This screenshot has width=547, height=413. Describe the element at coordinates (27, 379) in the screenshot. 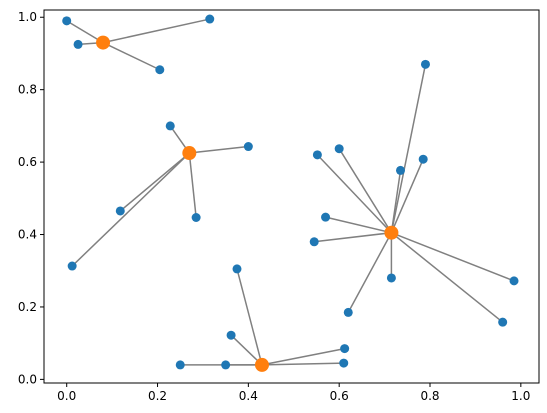

I see `y-tick-label: 0.0` at that location.